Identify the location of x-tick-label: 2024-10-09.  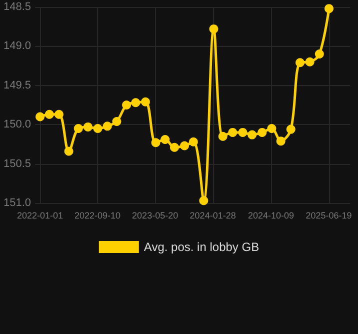
(271, 215).